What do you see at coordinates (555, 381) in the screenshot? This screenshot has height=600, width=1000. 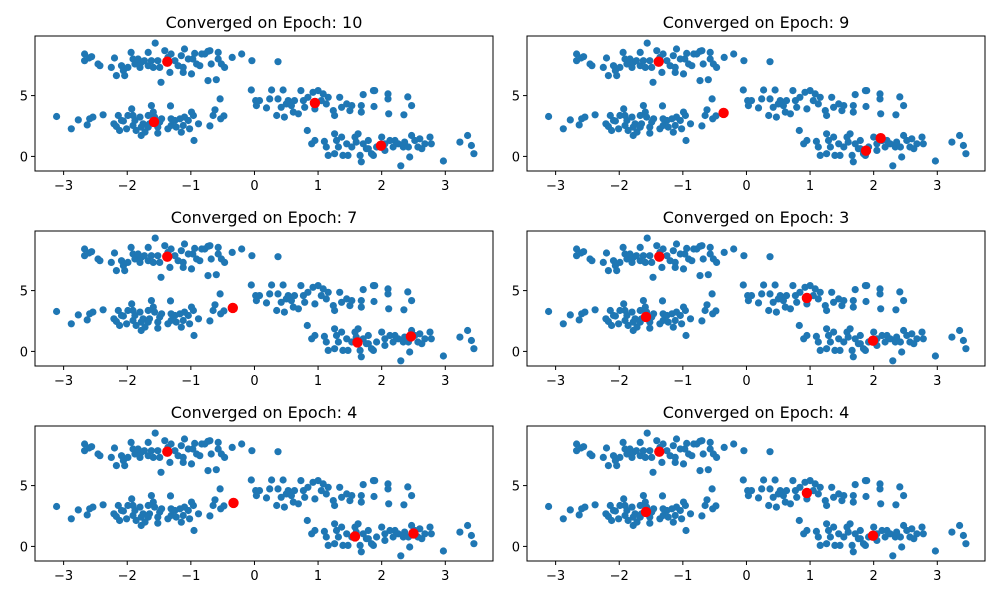 I see `x-tick-label: −3` at bounding box center [555, 381].